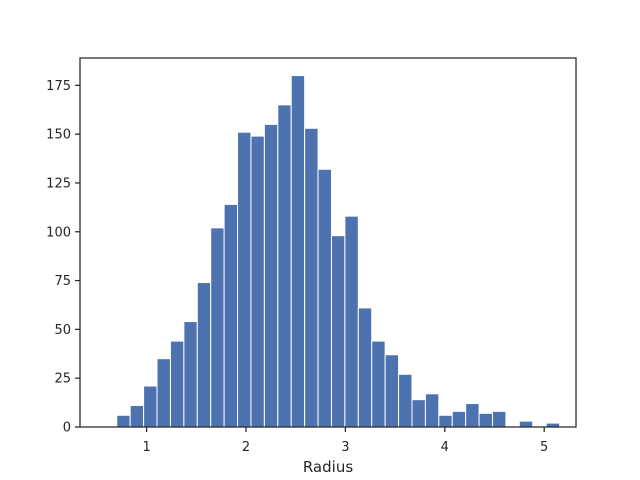  Describe the element at coordinates (58, 232) in the screenshot. I see `y-tick-label: 100` at that location.